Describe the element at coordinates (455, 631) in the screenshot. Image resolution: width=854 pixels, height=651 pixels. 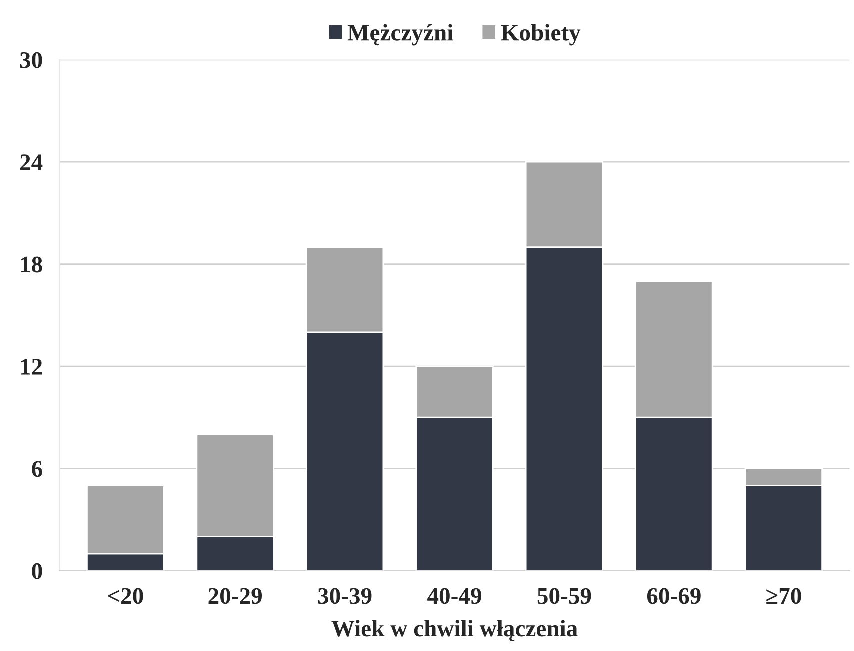
I see `x-axis-title: Wiek w chwili włączenia` at that location.